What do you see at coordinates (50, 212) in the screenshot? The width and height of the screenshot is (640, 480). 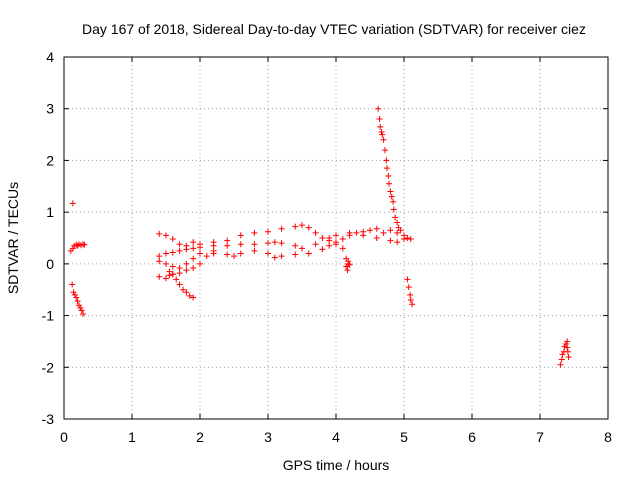 I see `y-tick-label: 1` at bounding box center [50, 212].